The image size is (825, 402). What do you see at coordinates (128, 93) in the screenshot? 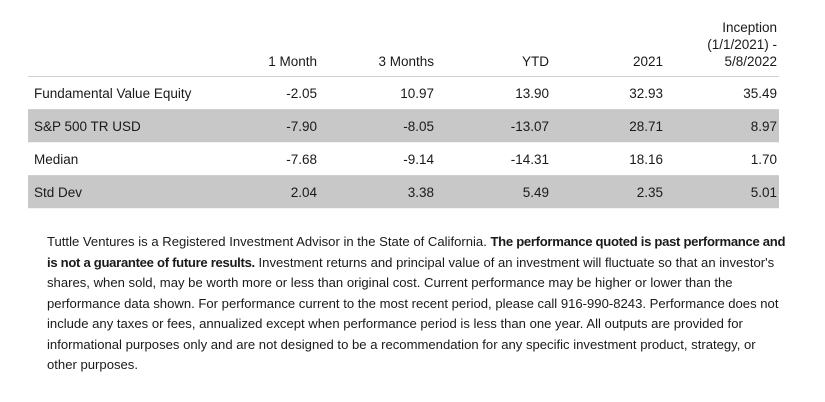
I see `row-name: Fundamental Value Equity` at bounding box center [128, 93].